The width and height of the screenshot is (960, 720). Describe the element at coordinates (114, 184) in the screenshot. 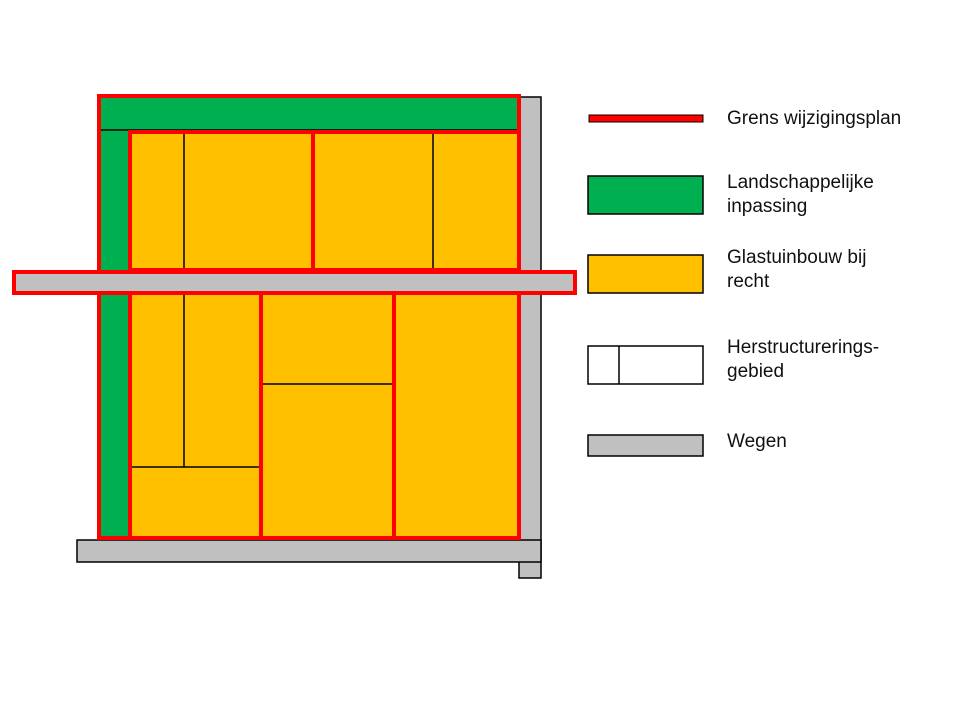

I see `landscape-strip-west-upper` at that location.